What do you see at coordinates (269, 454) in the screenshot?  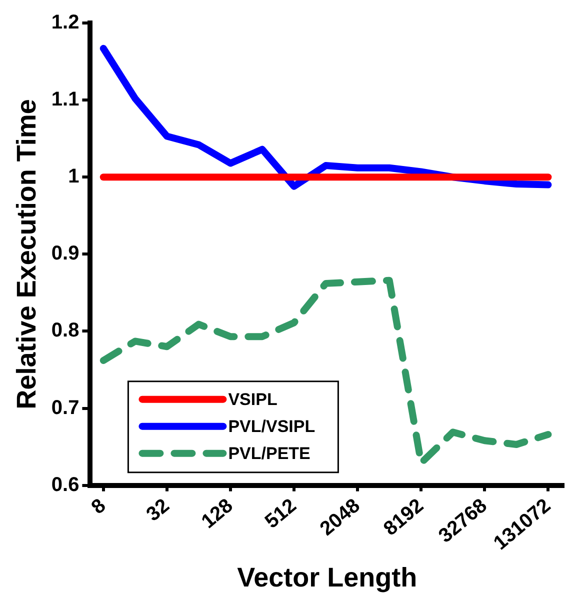 I see `legend-label: PVL/PETE` at bounding box center [269, 454].